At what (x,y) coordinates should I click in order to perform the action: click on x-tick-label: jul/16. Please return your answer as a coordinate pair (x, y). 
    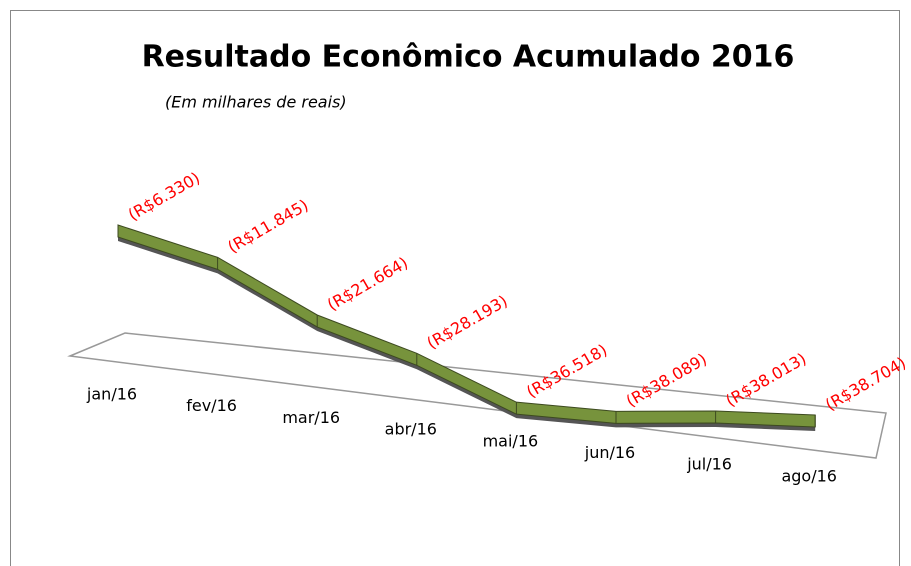
    Looking at the image, I should click on (709, 464).